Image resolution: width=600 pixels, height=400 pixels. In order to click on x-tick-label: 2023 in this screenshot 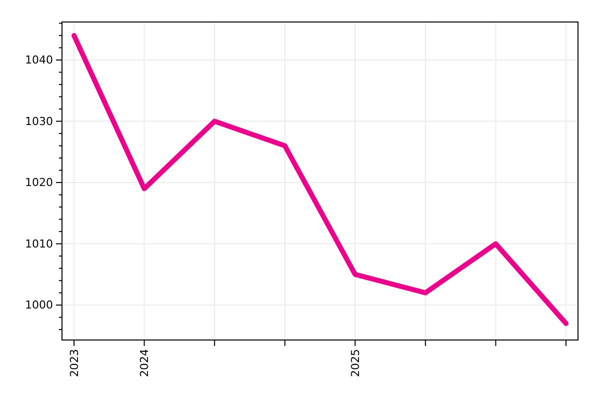, I will do `click(74, 363)`.